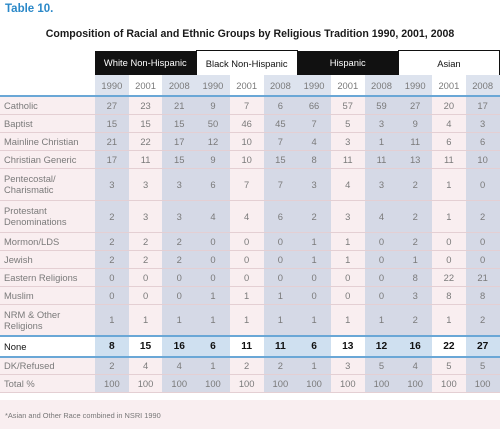  What do you see at coordinates (213, 123) in the screenshot?
I see `table-cell: 50` at bounding box center [213, 123].